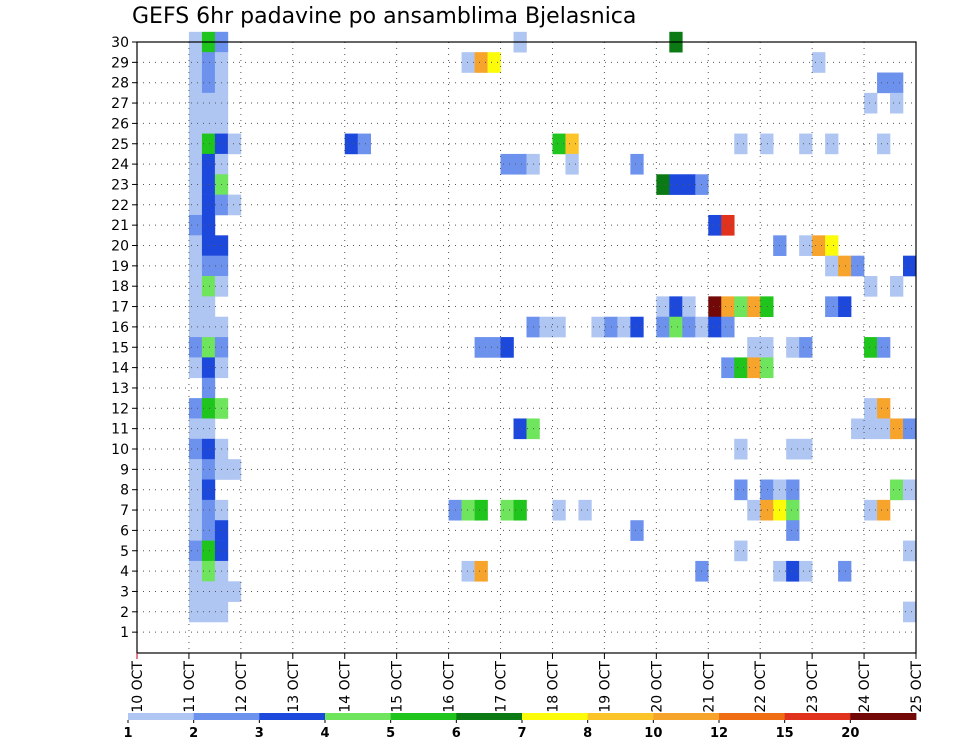 The image size is (960, 742). I want to click on y-tick-label: 18, so click(120, 287).